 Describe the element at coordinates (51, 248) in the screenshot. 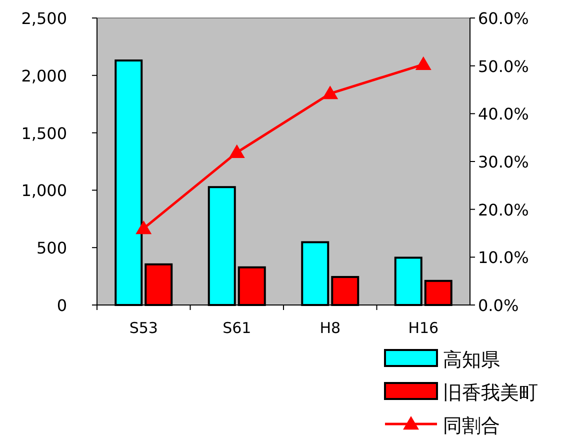

I see `ytick: 500` at that location.